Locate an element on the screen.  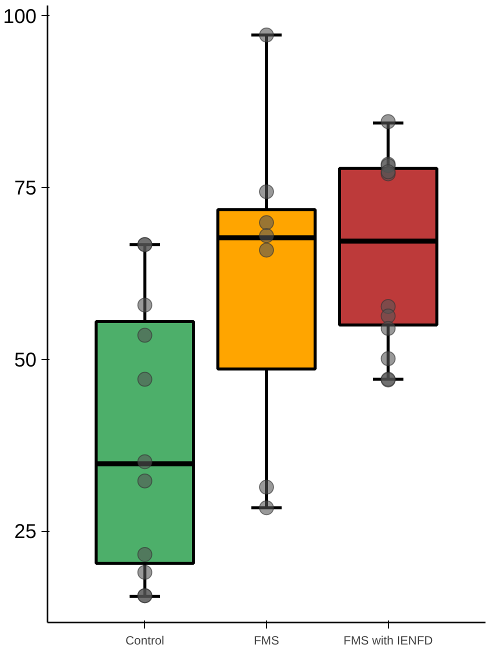
x-tick-label: Control is located at coordinates (144, 641).